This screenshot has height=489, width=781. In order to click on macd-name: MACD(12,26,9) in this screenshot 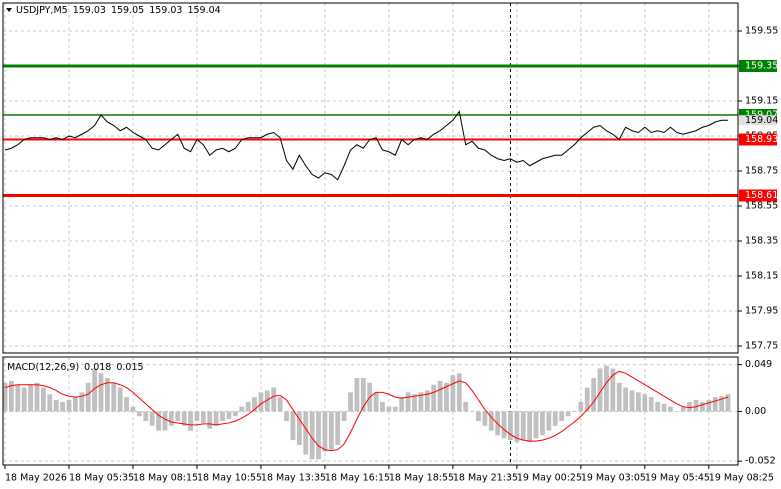, I will do `click(43, 367)`.